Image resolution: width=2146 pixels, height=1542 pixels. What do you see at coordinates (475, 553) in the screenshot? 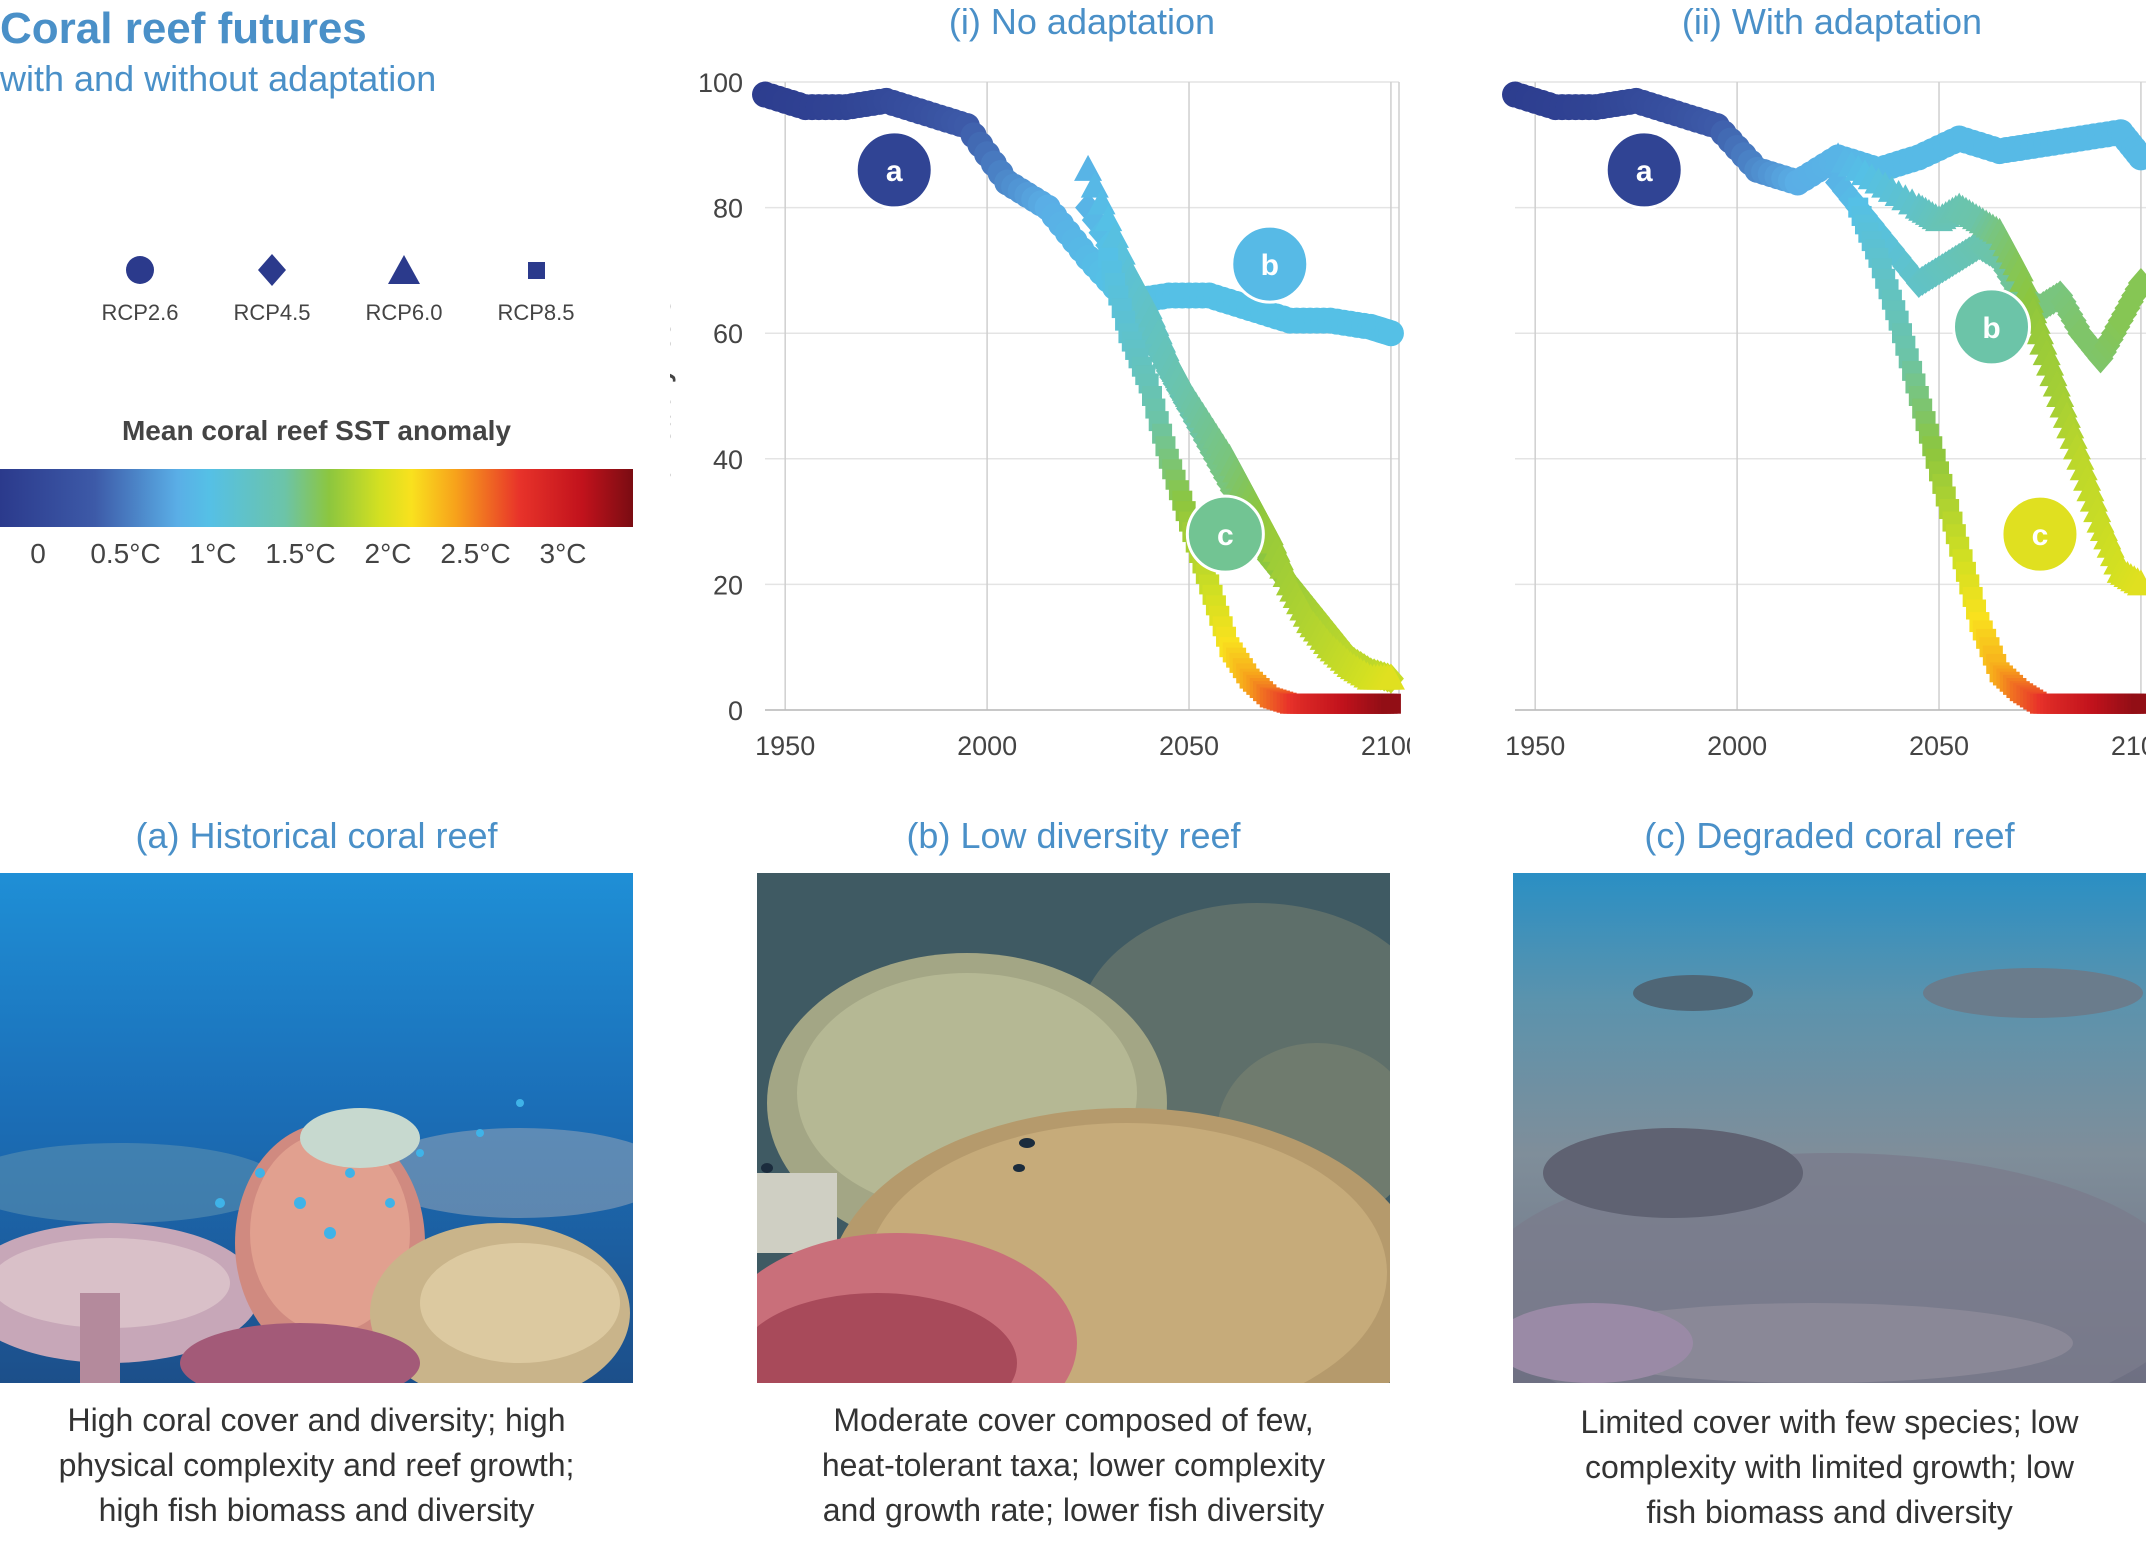
I see `colorbar-tick-label: 2.5°C` at bounding box center [475, 553].